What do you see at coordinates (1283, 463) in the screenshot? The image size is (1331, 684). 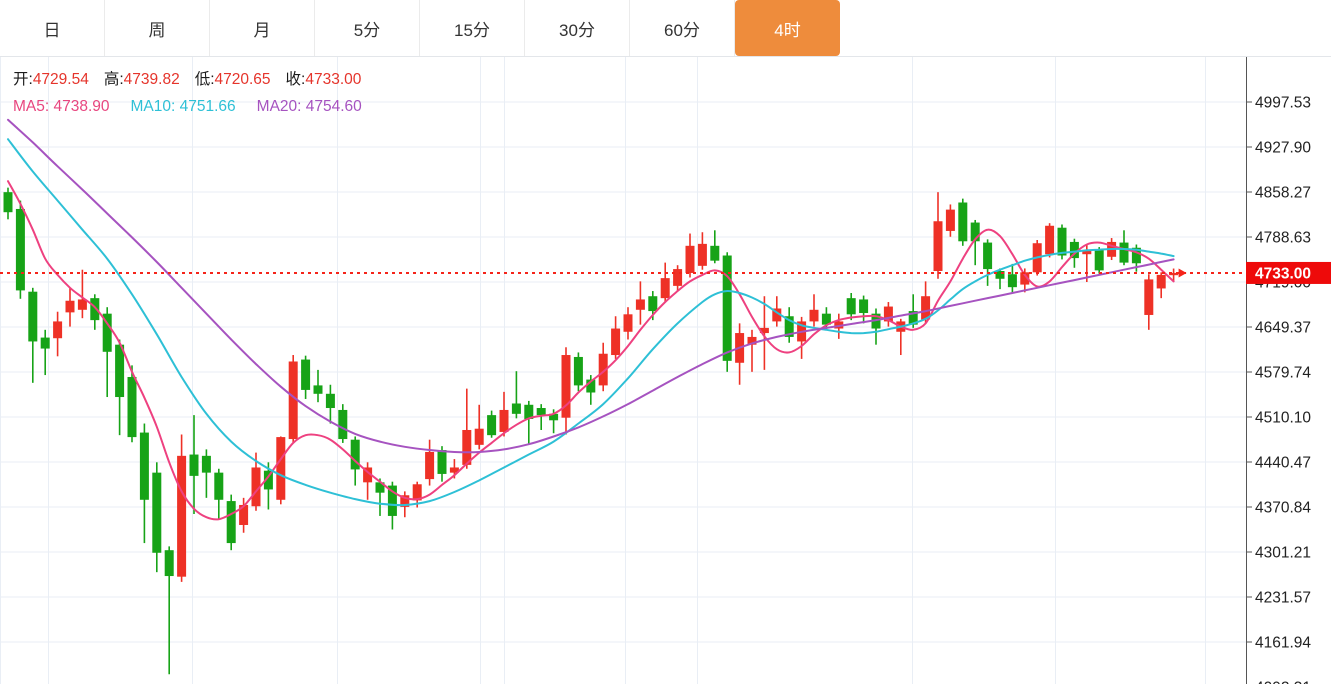 I see `axis-tick-label: 4440.47` at bounding box center [1283, 463].